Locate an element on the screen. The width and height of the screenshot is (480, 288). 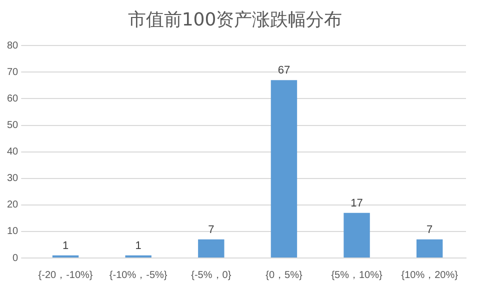
x-tick-label: {0，5%} is located at coordinates (284, 275).